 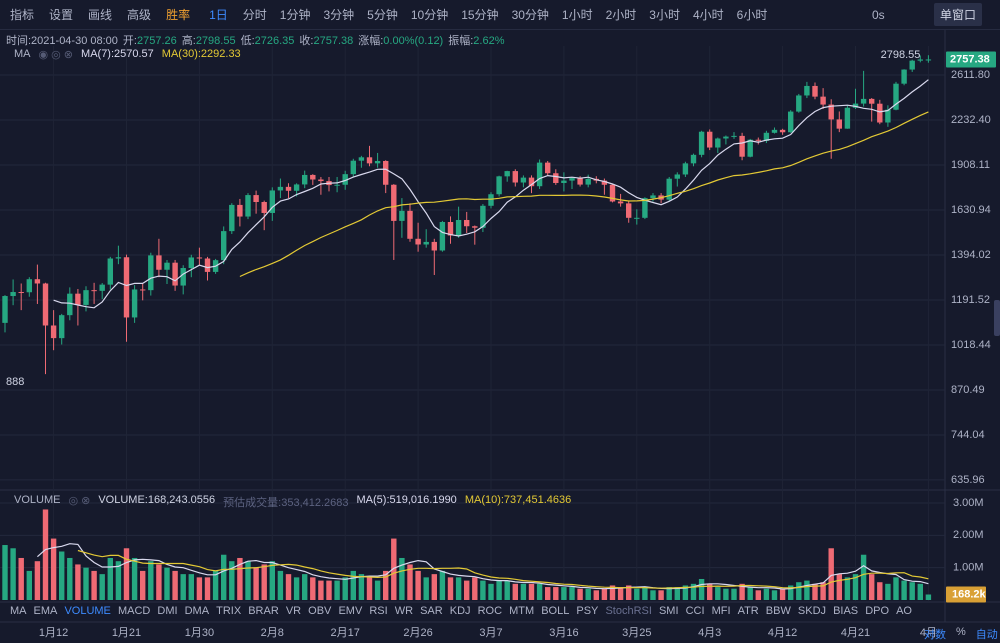 I want to click on interval: 6小时, so click(x=752, y=15).